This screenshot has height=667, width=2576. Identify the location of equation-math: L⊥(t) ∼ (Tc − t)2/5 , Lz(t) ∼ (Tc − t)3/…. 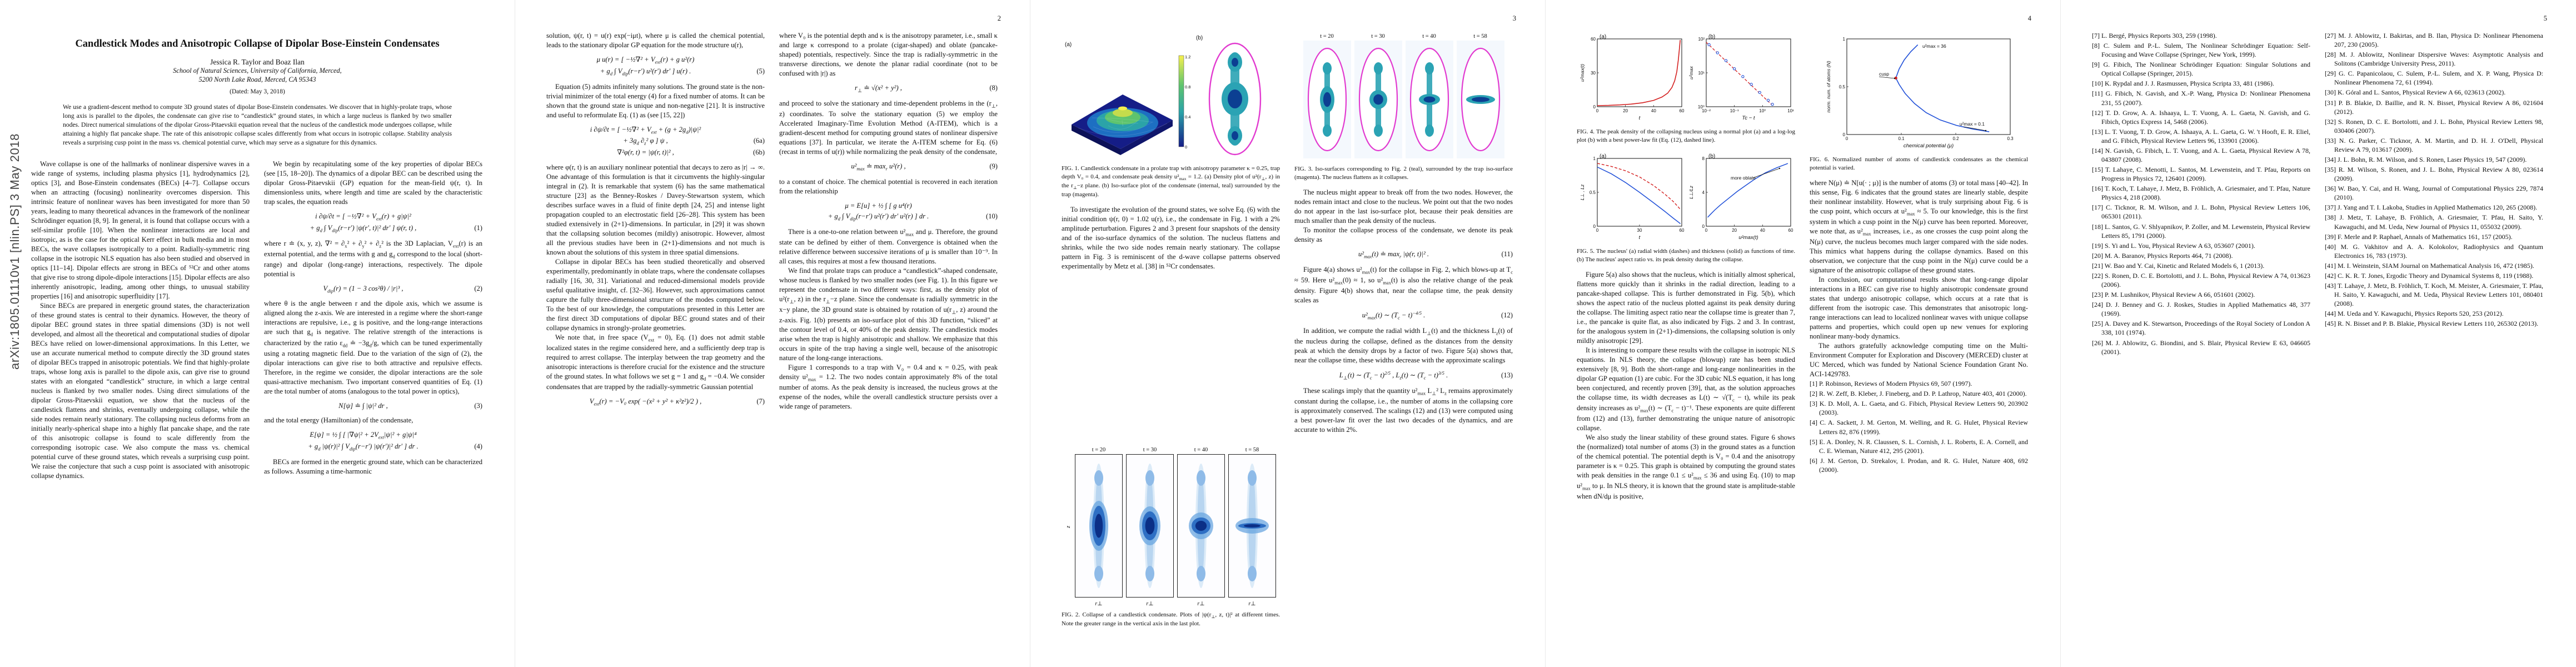
(1393, 375).